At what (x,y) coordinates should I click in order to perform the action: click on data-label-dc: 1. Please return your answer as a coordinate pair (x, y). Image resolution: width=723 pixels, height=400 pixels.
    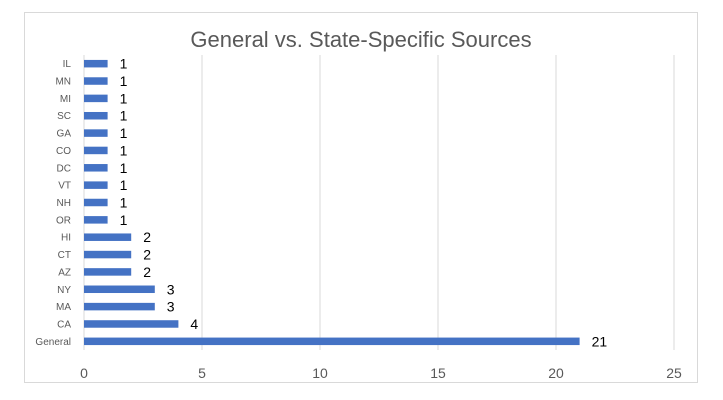
    Looking at the image, I should click on (124, 168).